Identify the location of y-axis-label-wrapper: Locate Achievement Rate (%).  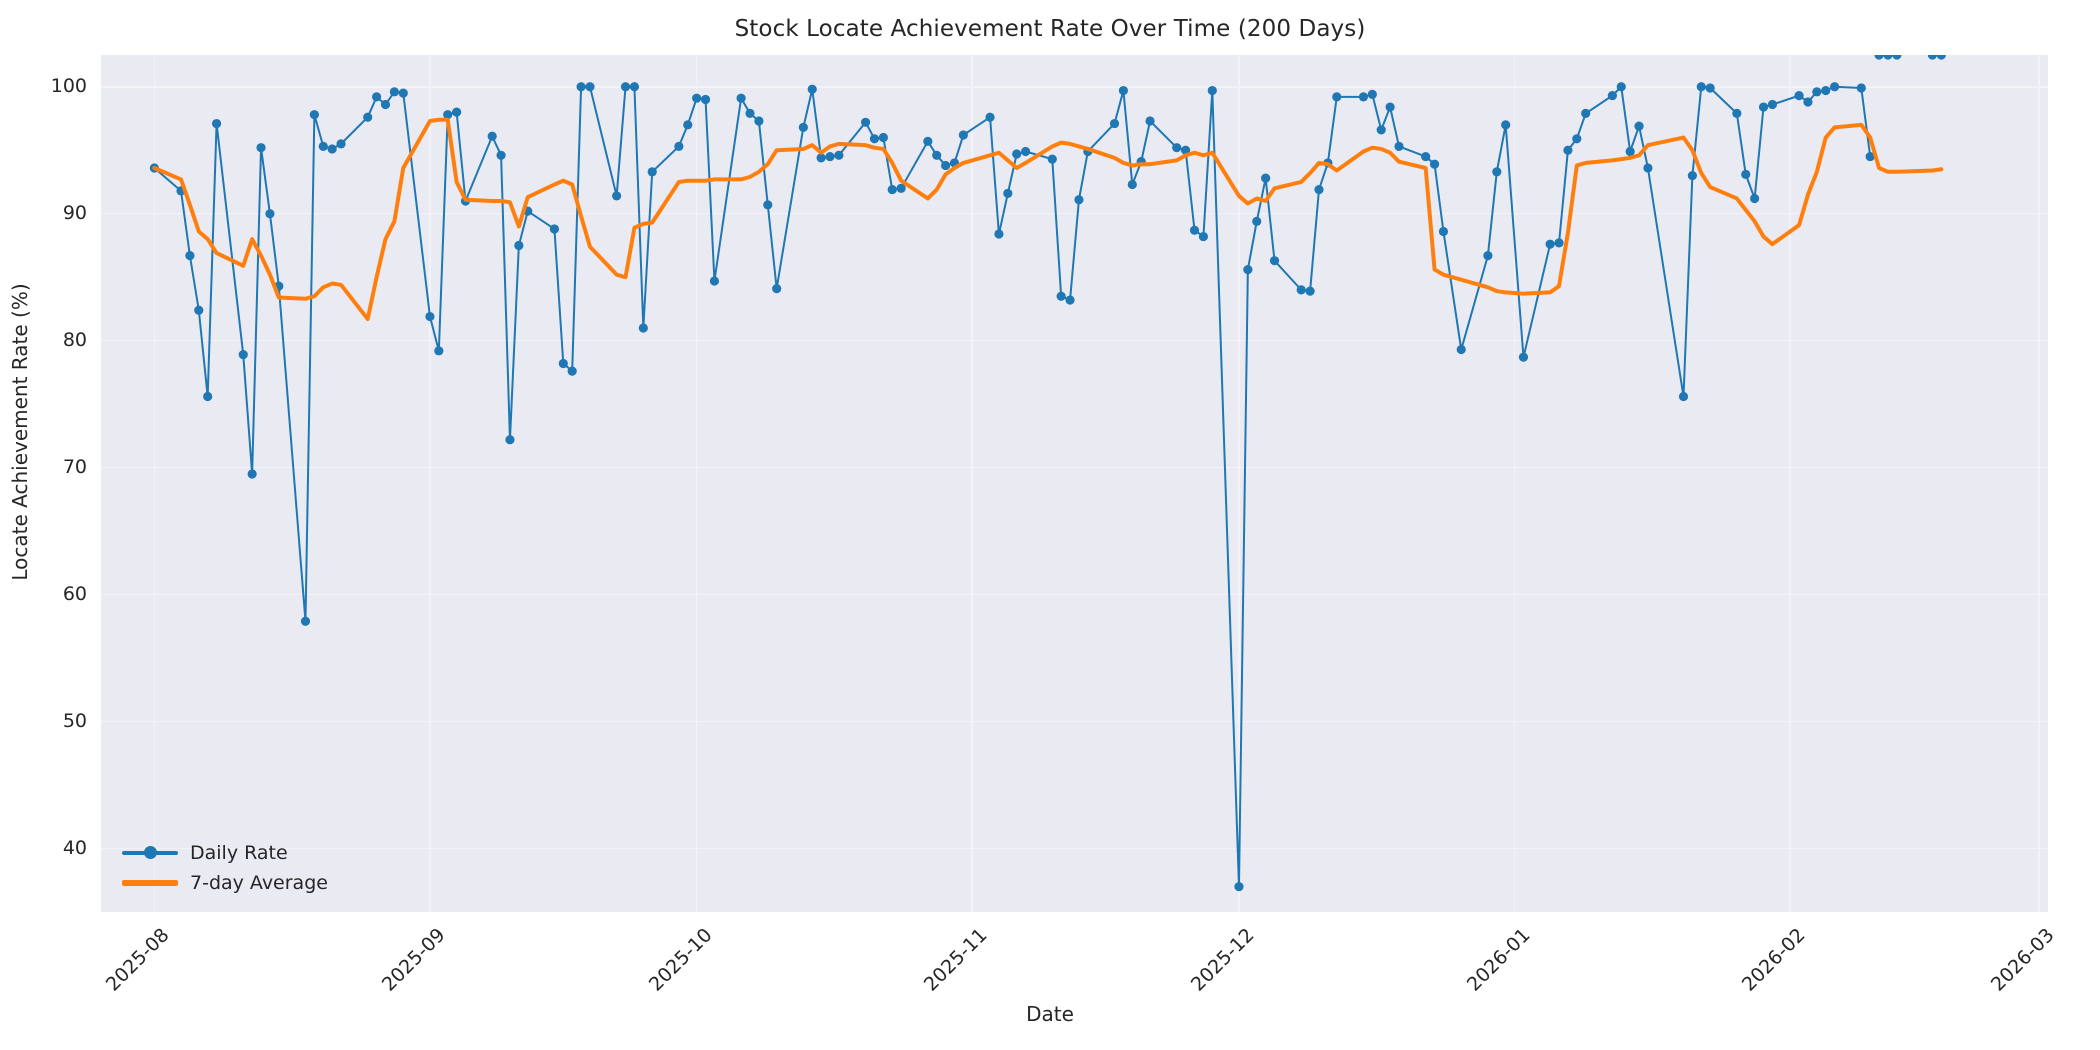
(16, 525).